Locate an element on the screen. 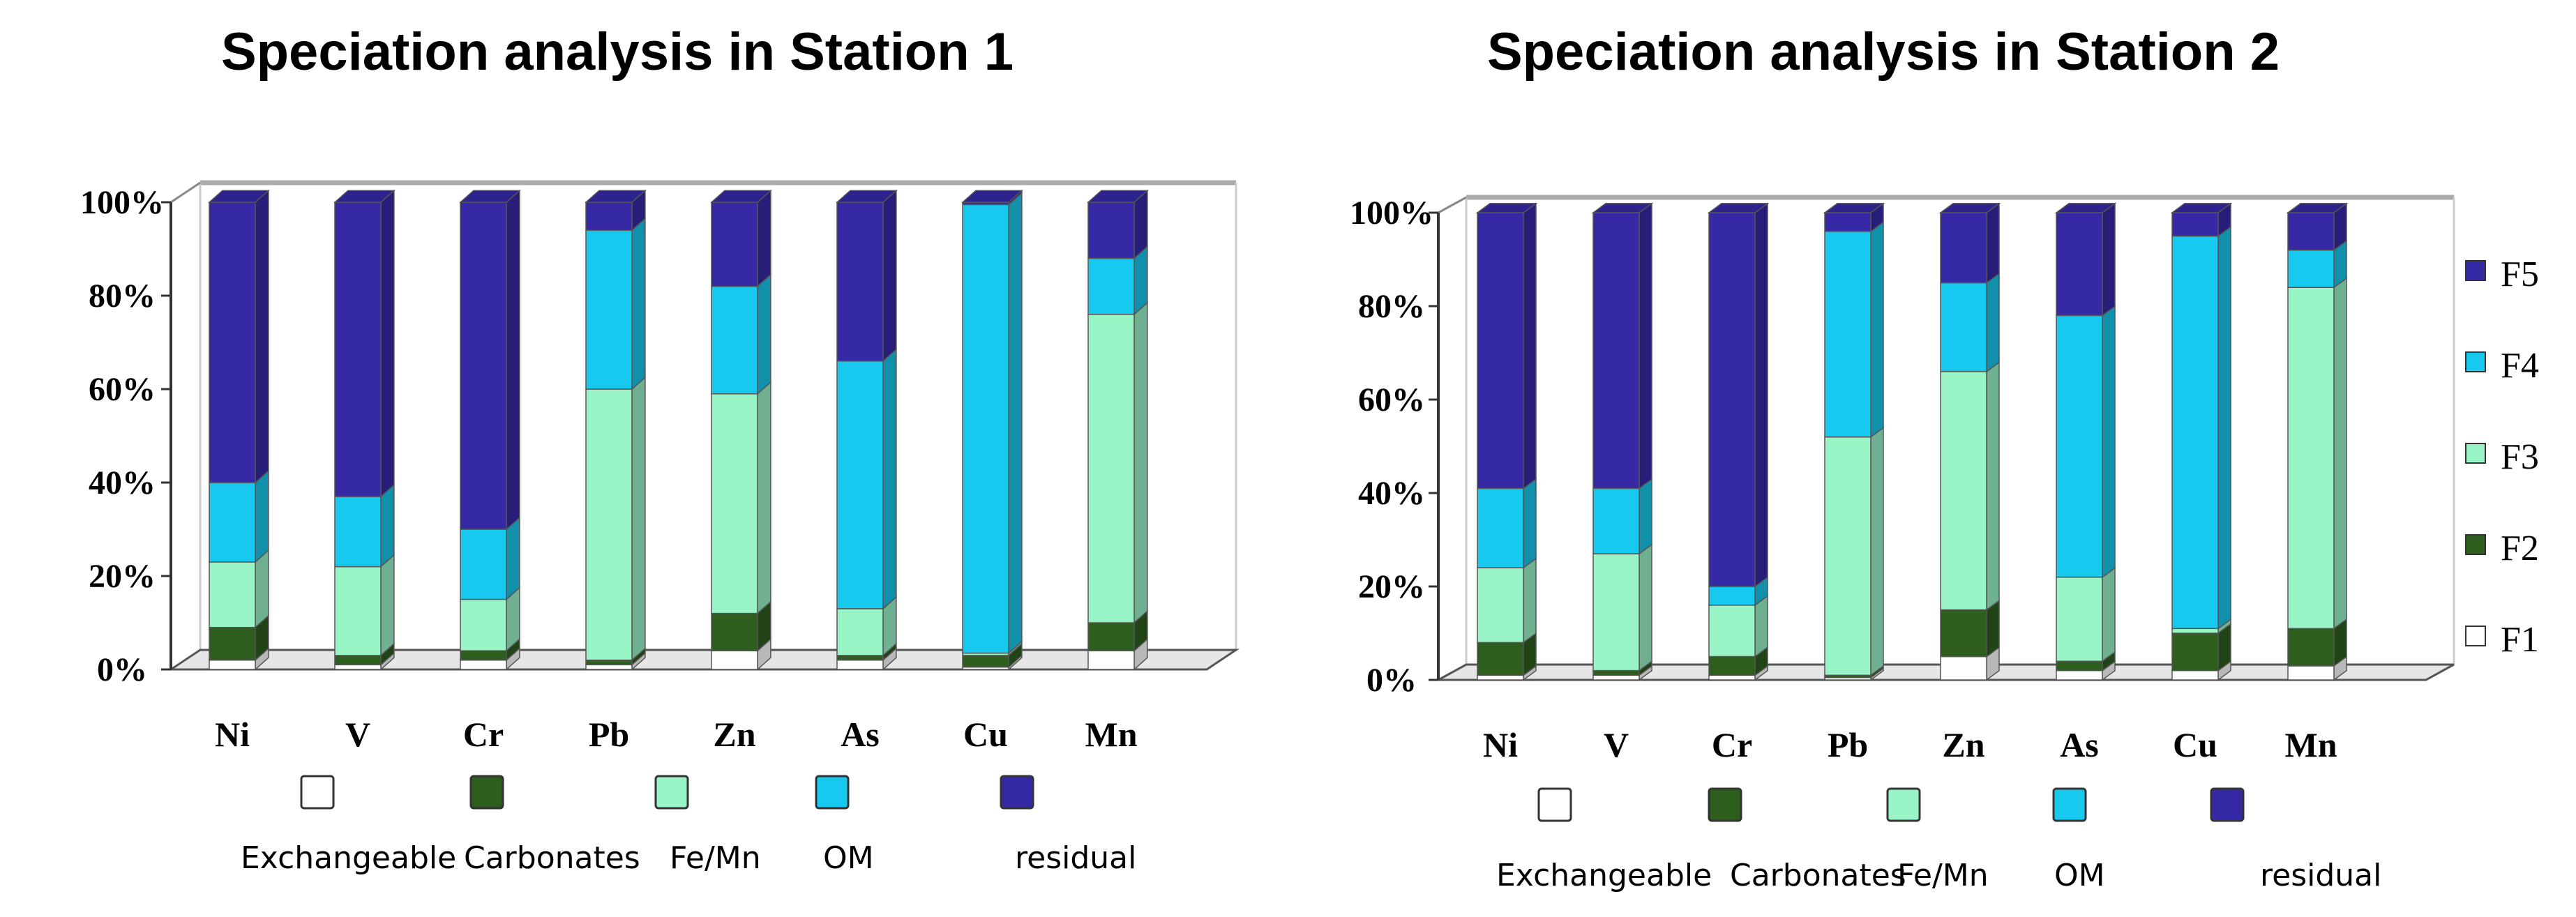 The height and width of the screenshot is (917, 2576). side-legend: F5 F4 F3 F2 F1 is located at coordinates (2502, 457).